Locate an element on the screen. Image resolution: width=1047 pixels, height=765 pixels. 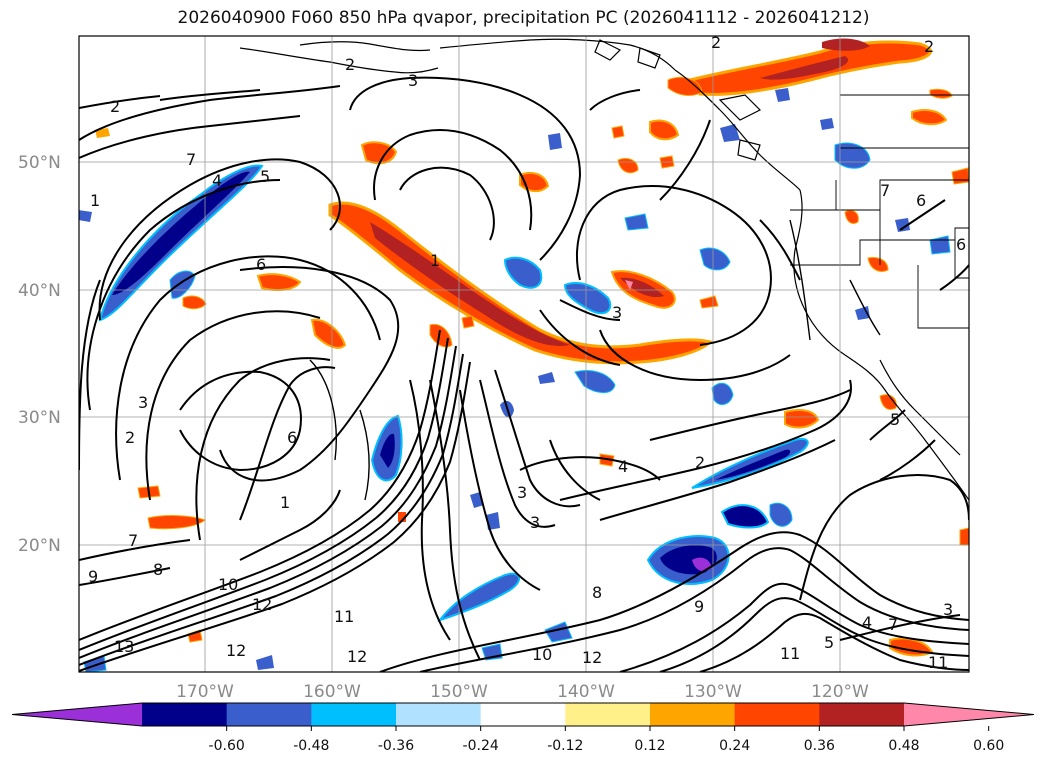
colorbar-extend-high is located at coordinates (969, 714).